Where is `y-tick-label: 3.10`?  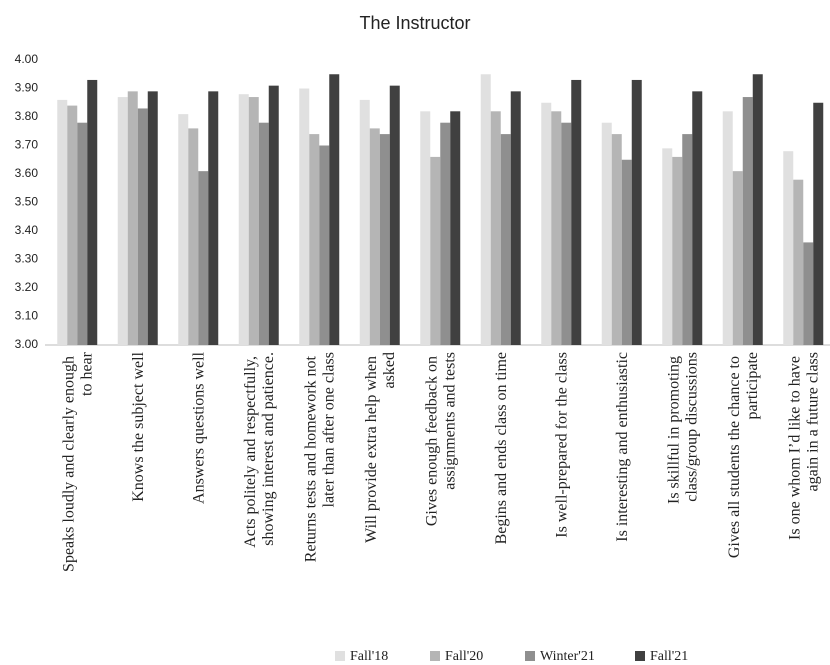
y-tick-label: 3.10 is located at coordinates (27, 316).